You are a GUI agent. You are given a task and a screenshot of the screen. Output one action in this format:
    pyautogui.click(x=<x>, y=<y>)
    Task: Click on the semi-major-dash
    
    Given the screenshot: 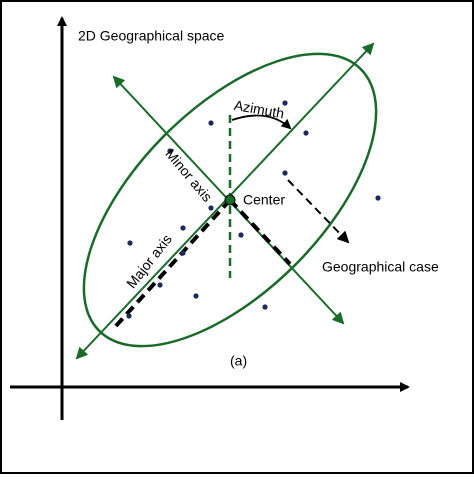 What is the action you would take?
    pyautogui.click(x=172, y=263)
    